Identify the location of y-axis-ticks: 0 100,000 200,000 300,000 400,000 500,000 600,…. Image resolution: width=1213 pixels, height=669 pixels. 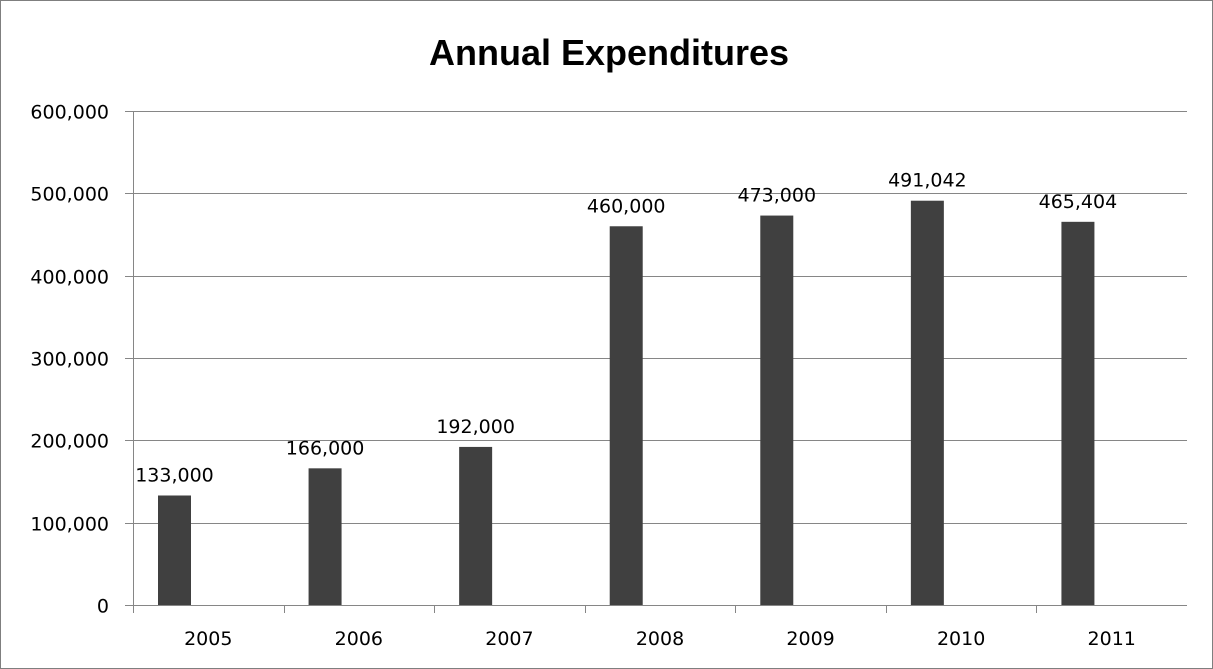
(69, 360).